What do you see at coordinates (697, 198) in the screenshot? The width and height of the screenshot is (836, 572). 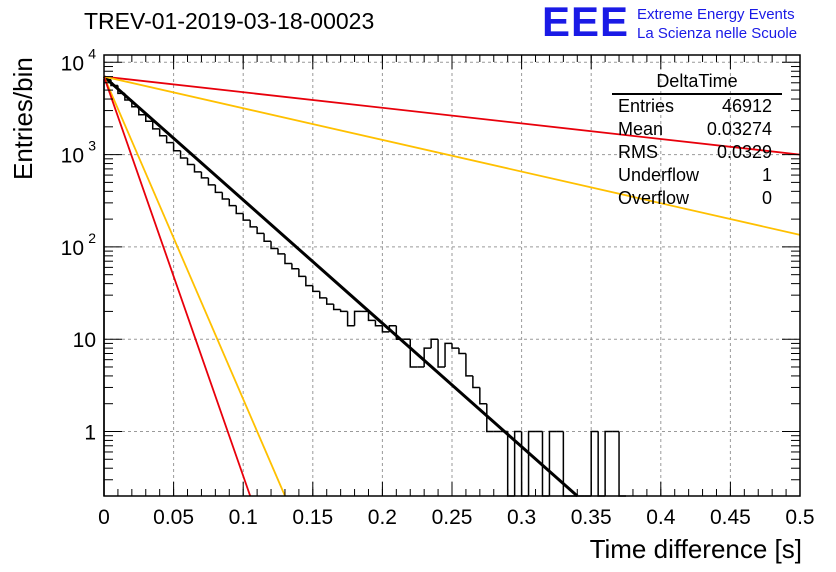 I see `stats-row: Overflow 0` at bounding box center [697, 198].